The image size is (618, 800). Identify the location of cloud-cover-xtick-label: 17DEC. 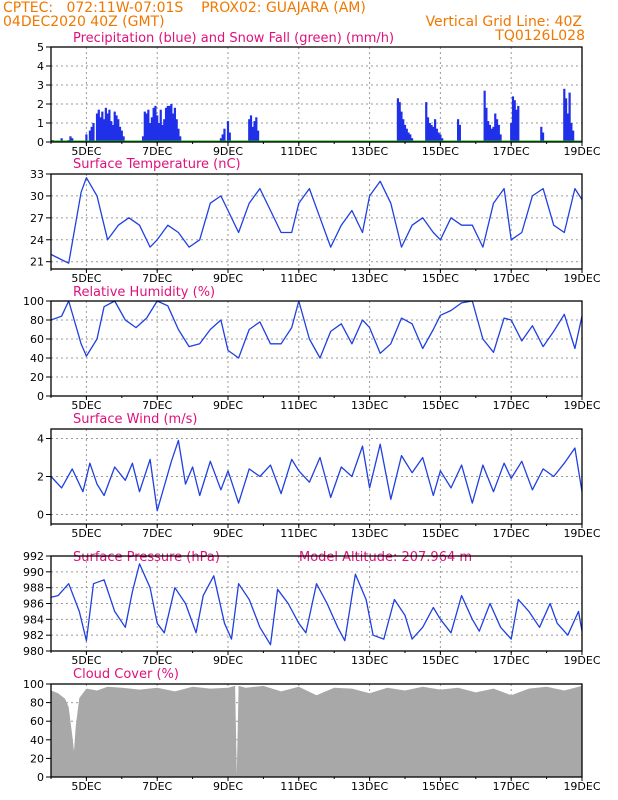
(511, 786).